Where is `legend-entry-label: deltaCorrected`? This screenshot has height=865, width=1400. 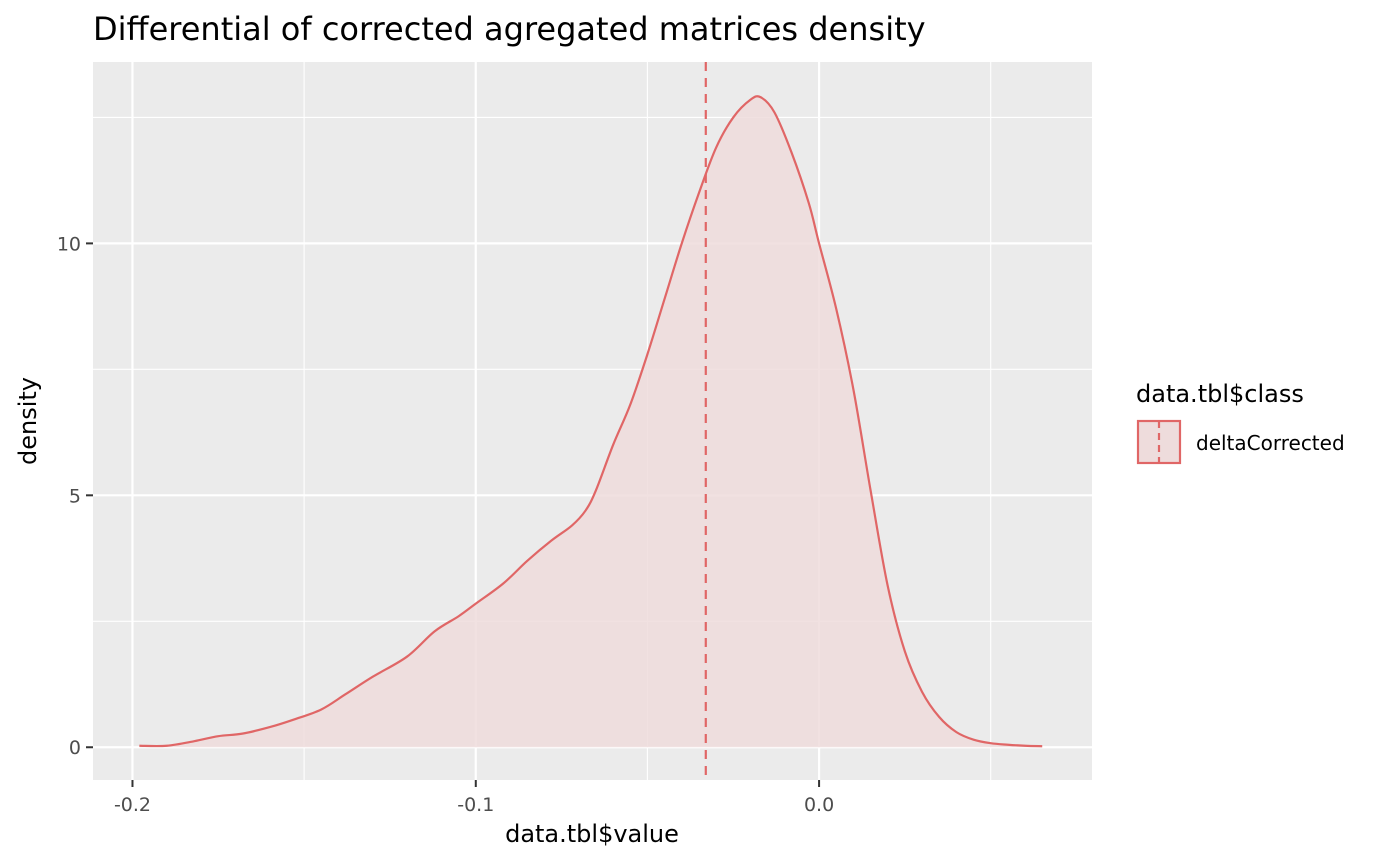
legend-entry-label: deltaCorrected is located at coordinates (1270, 443).